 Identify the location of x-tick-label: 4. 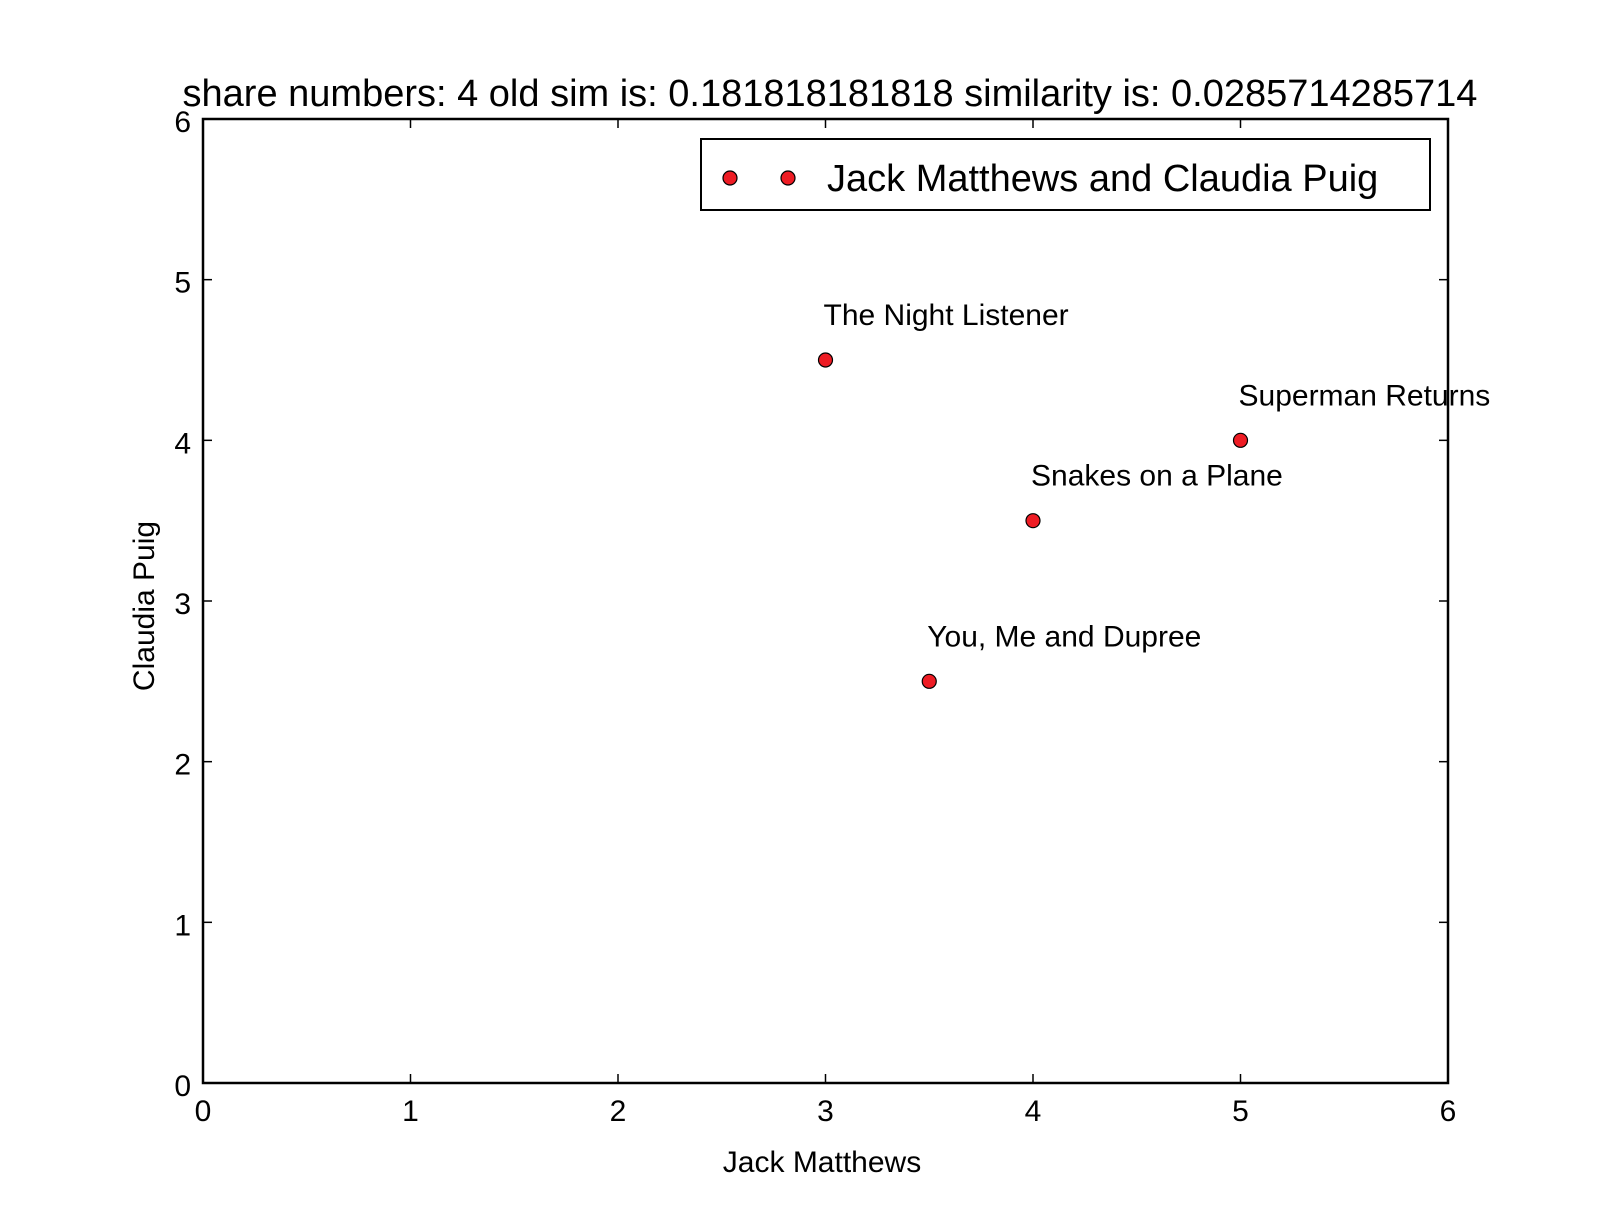
(1033, 1111).